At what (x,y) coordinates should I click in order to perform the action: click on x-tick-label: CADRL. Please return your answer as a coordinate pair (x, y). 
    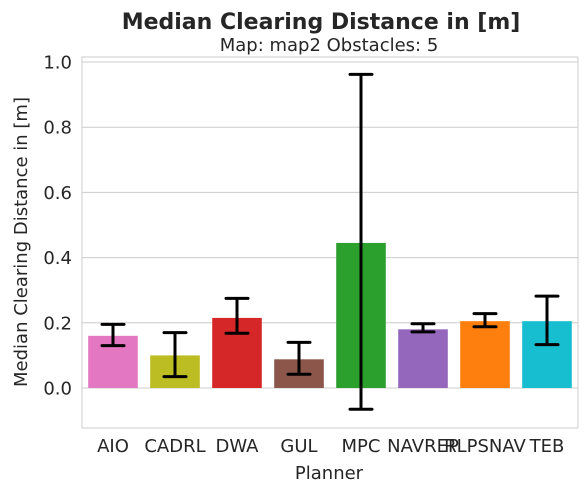
    Looking at the image, I should click on (174, 446).